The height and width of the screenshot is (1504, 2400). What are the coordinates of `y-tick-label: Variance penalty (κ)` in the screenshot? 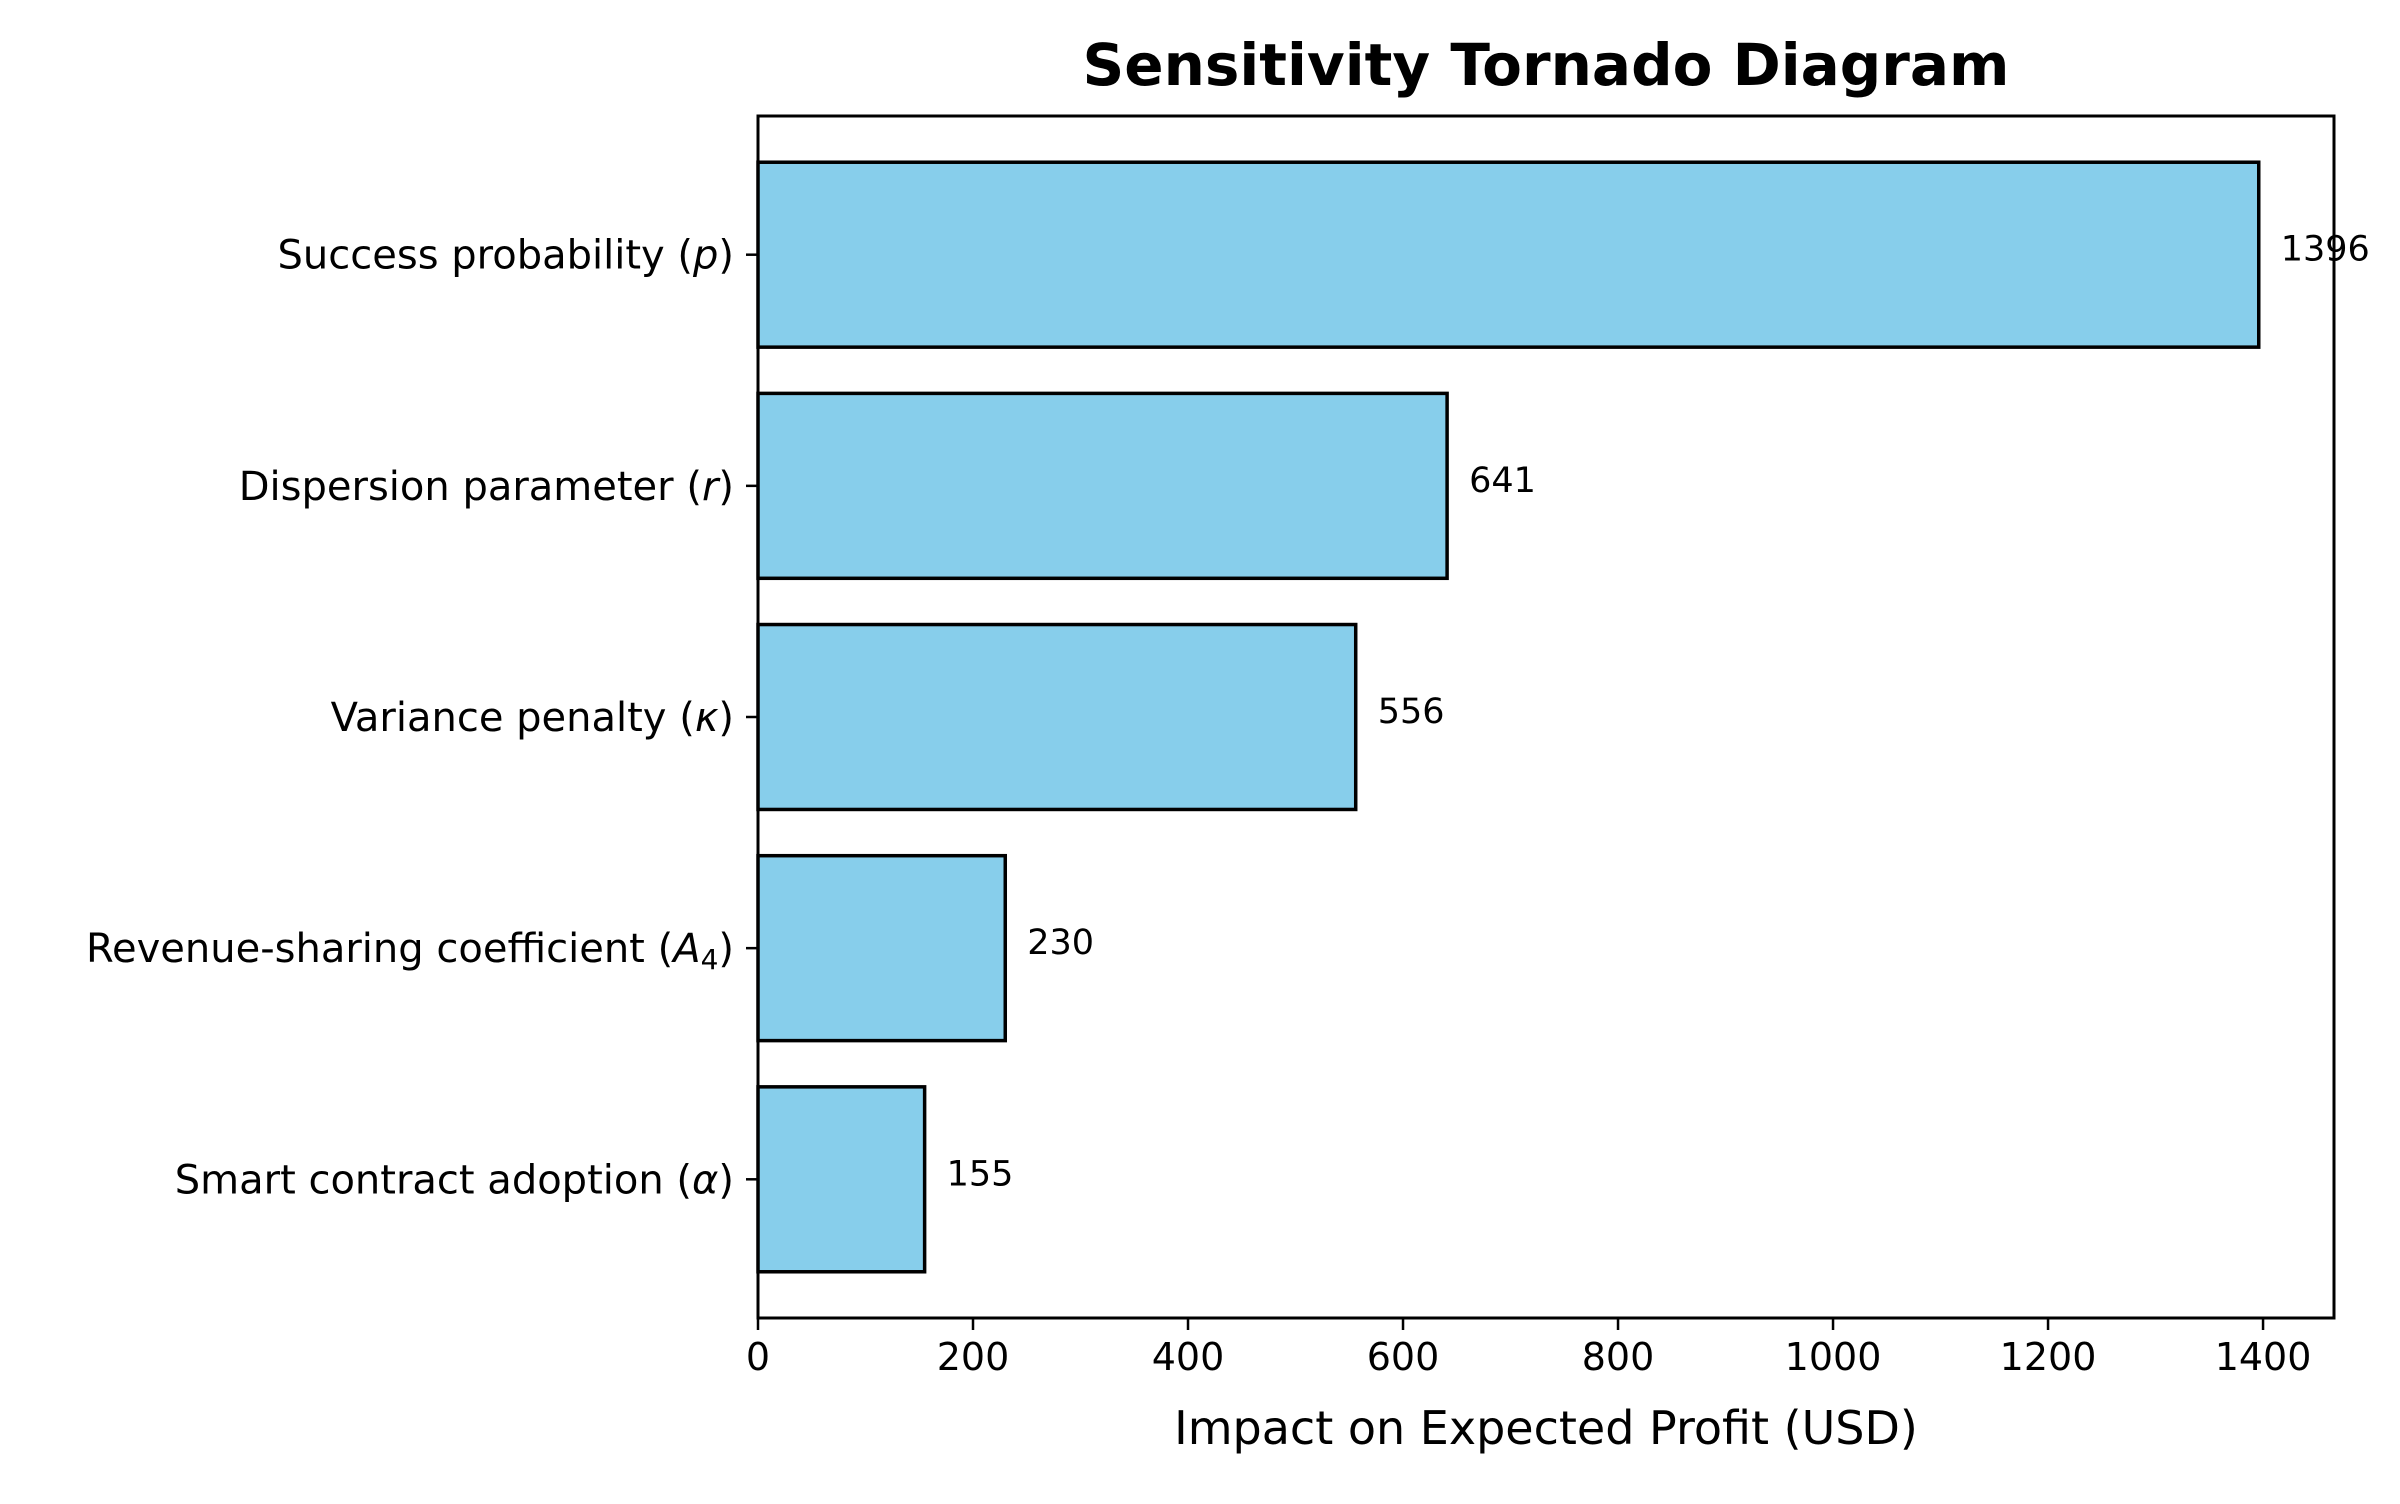 It's located at (532, 718).